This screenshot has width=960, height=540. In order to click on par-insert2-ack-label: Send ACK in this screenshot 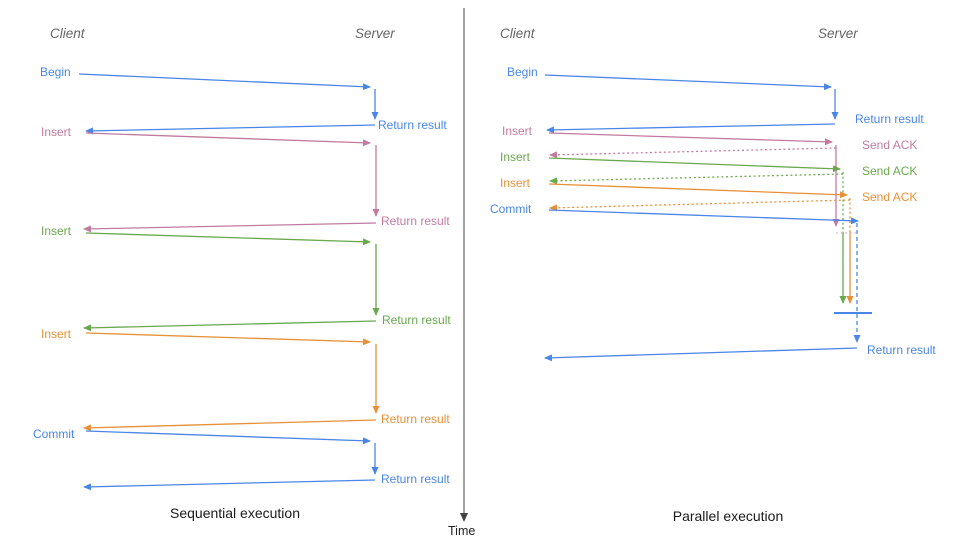, I will do `click(890, 171)`.